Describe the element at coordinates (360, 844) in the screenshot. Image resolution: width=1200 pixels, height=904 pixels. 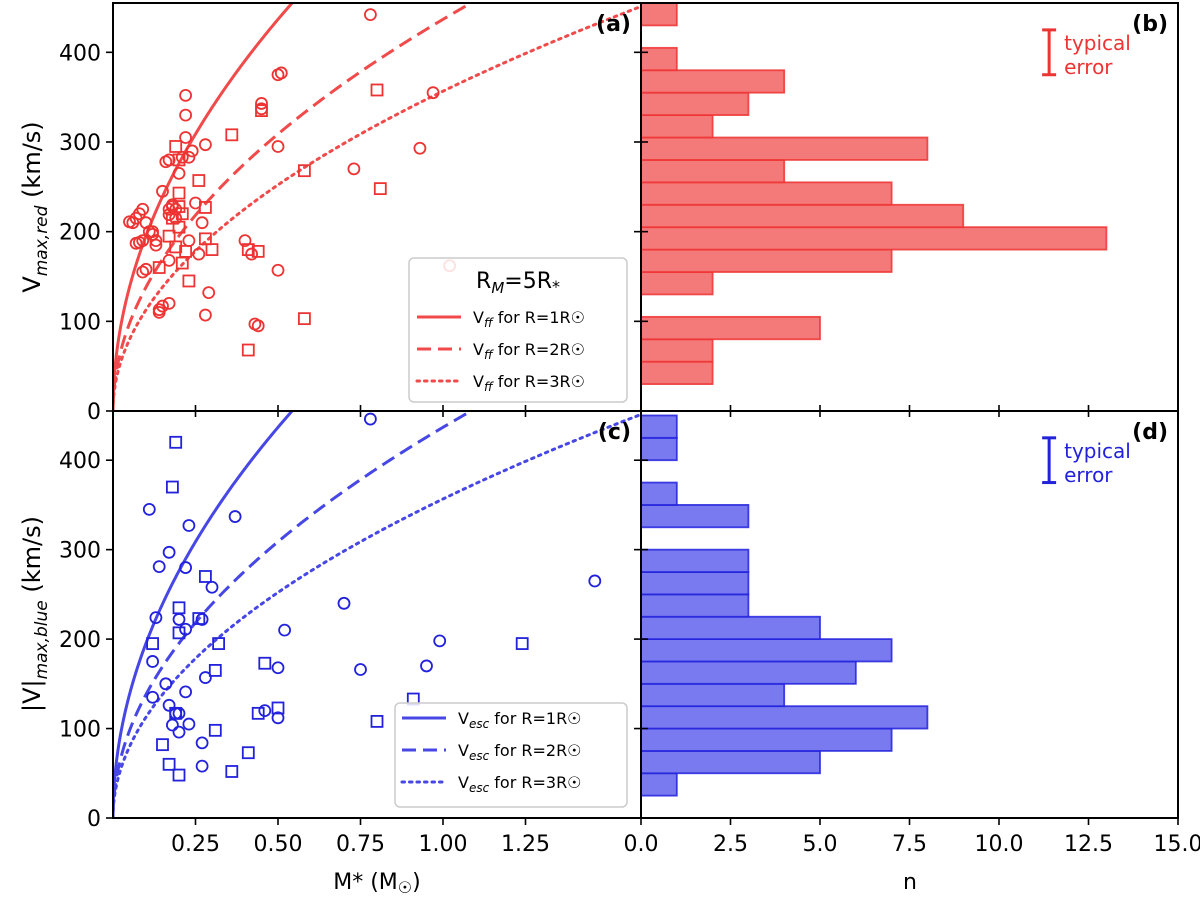
I see `xtick-label-c-2: 0.75` at that location.